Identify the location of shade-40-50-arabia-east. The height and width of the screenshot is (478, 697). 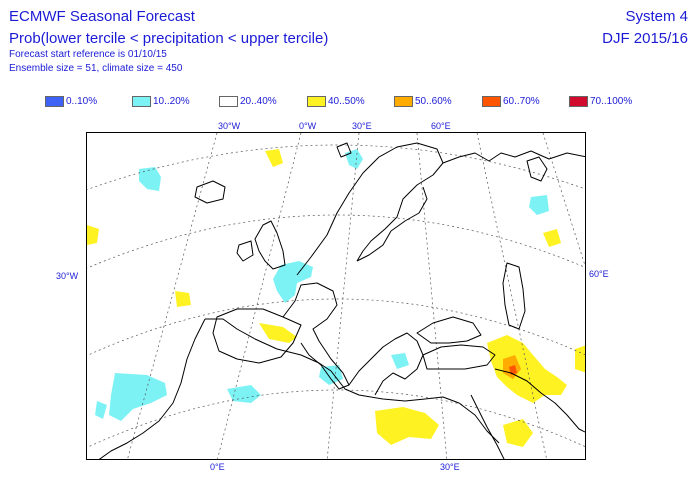
(580, 359).